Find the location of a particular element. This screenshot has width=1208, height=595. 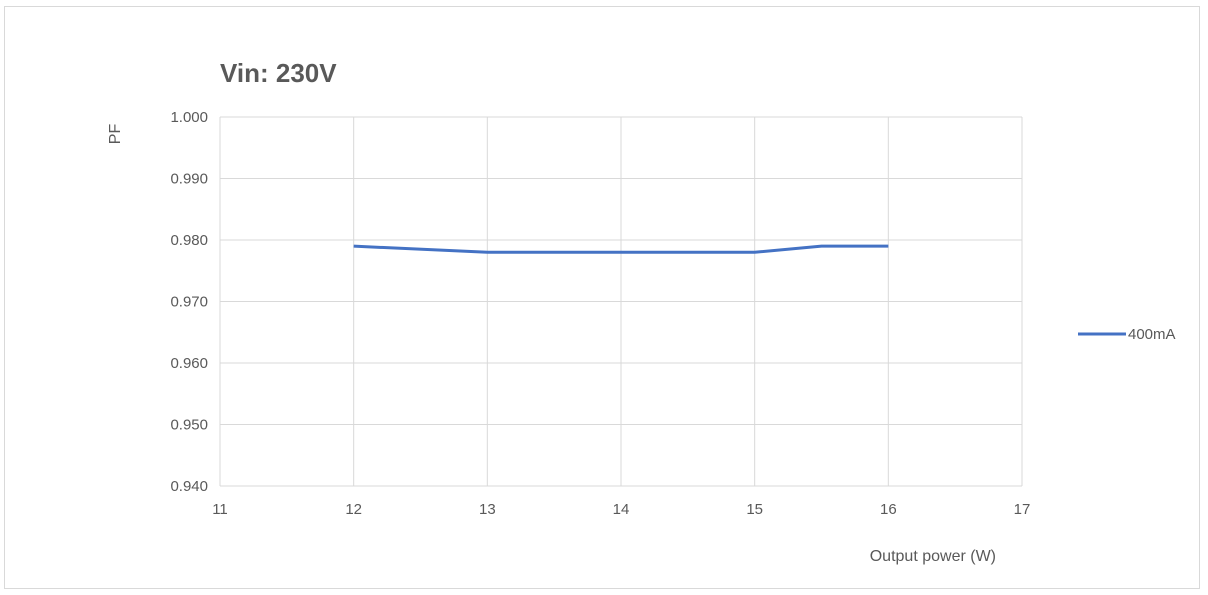

x-tick-label: 17 is located at coordinates (1022, 509).